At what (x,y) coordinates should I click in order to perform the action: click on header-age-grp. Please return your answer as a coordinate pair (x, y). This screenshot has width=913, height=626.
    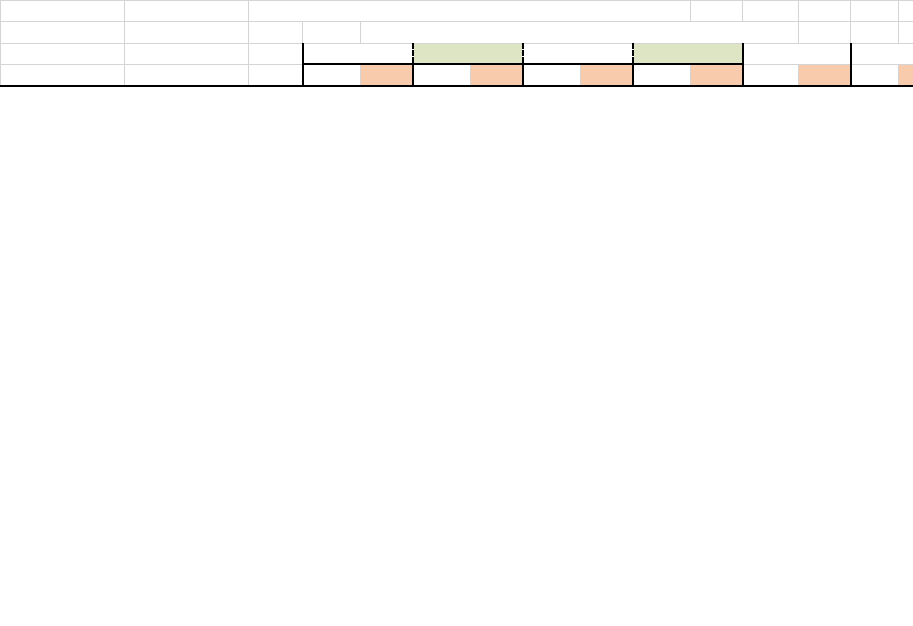
    Looking at the image, I should click on (275, 75).